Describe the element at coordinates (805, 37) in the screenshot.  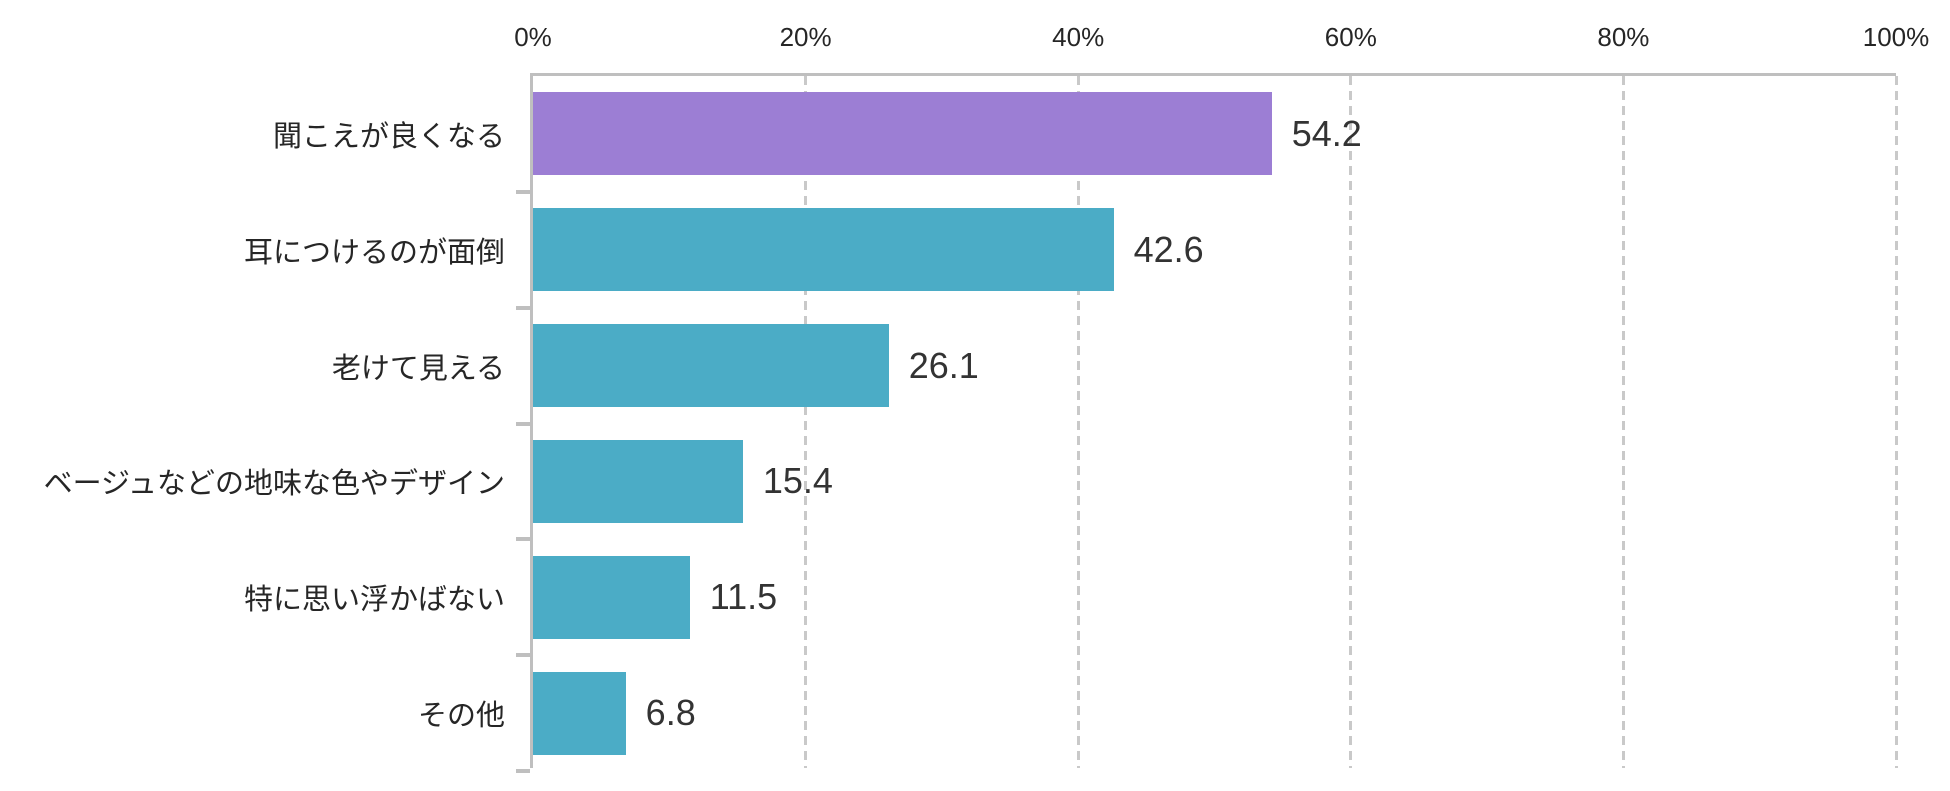
I see `x-axis-tick-label: 20%` at that location.